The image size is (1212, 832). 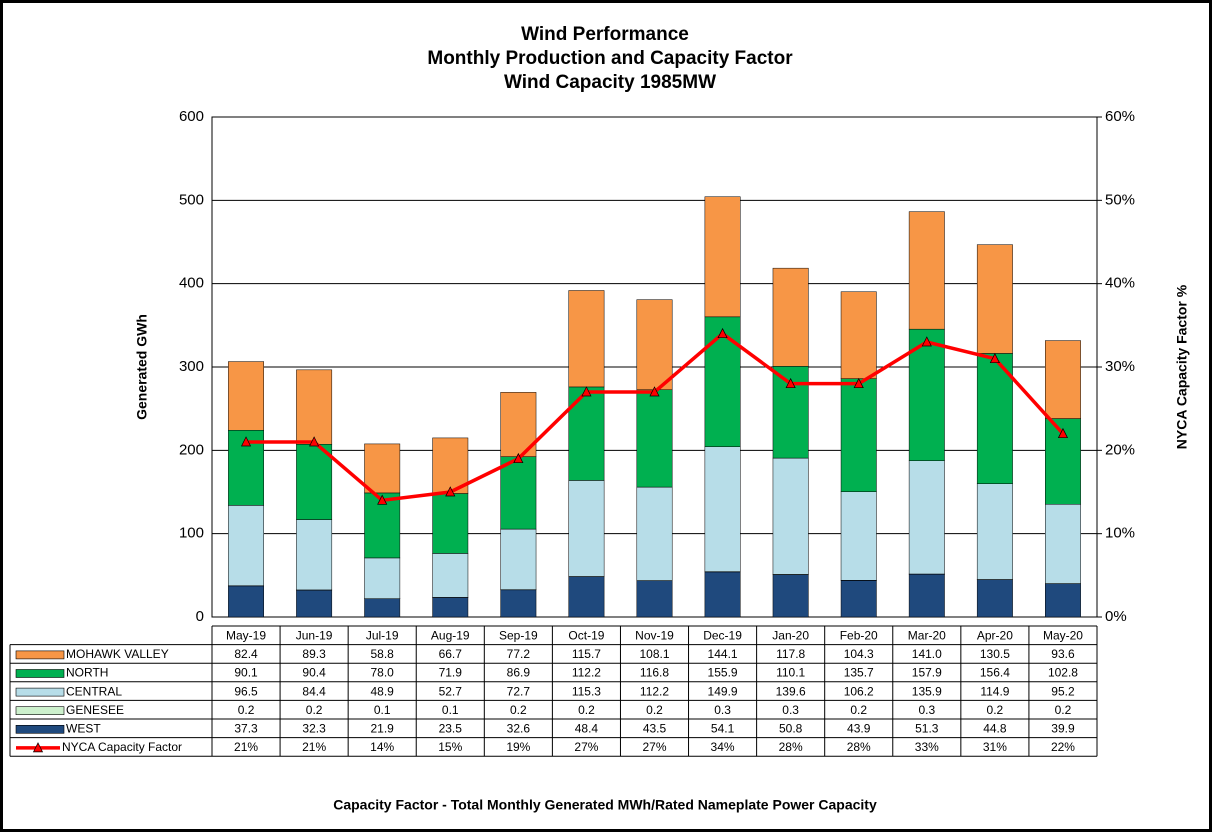 What do you see at coordinates (605, 34) in the screenshot?
I see `chart-title: Wind Performance` at bounding box center [605, 34].